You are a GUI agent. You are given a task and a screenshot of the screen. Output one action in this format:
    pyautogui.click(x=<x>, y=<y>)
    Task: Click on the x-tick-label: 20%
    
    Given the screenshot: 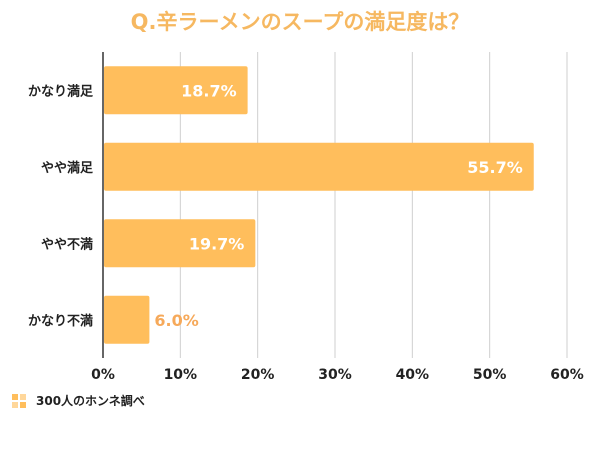 What is the action you would take?
    pyautogui.click(x=258, y=375)
    